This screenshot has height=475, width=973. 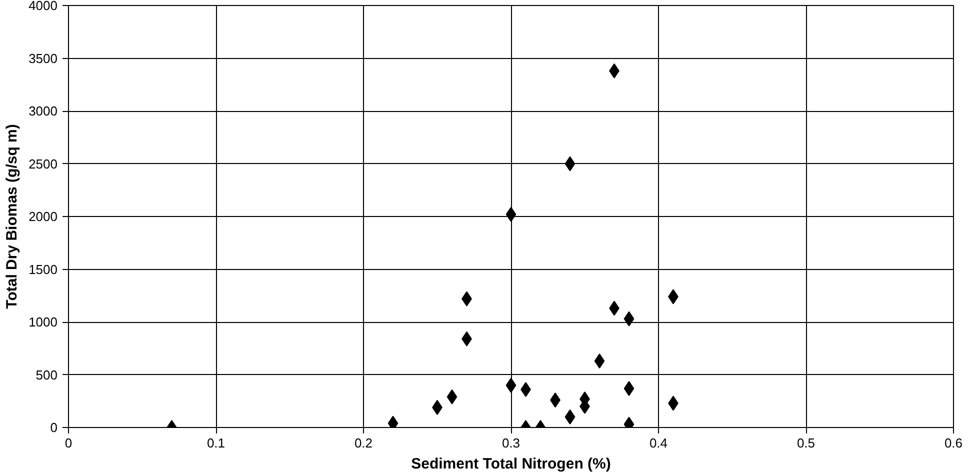 I want to click on y-tick-label: 1000, so click(x=43, y=322).